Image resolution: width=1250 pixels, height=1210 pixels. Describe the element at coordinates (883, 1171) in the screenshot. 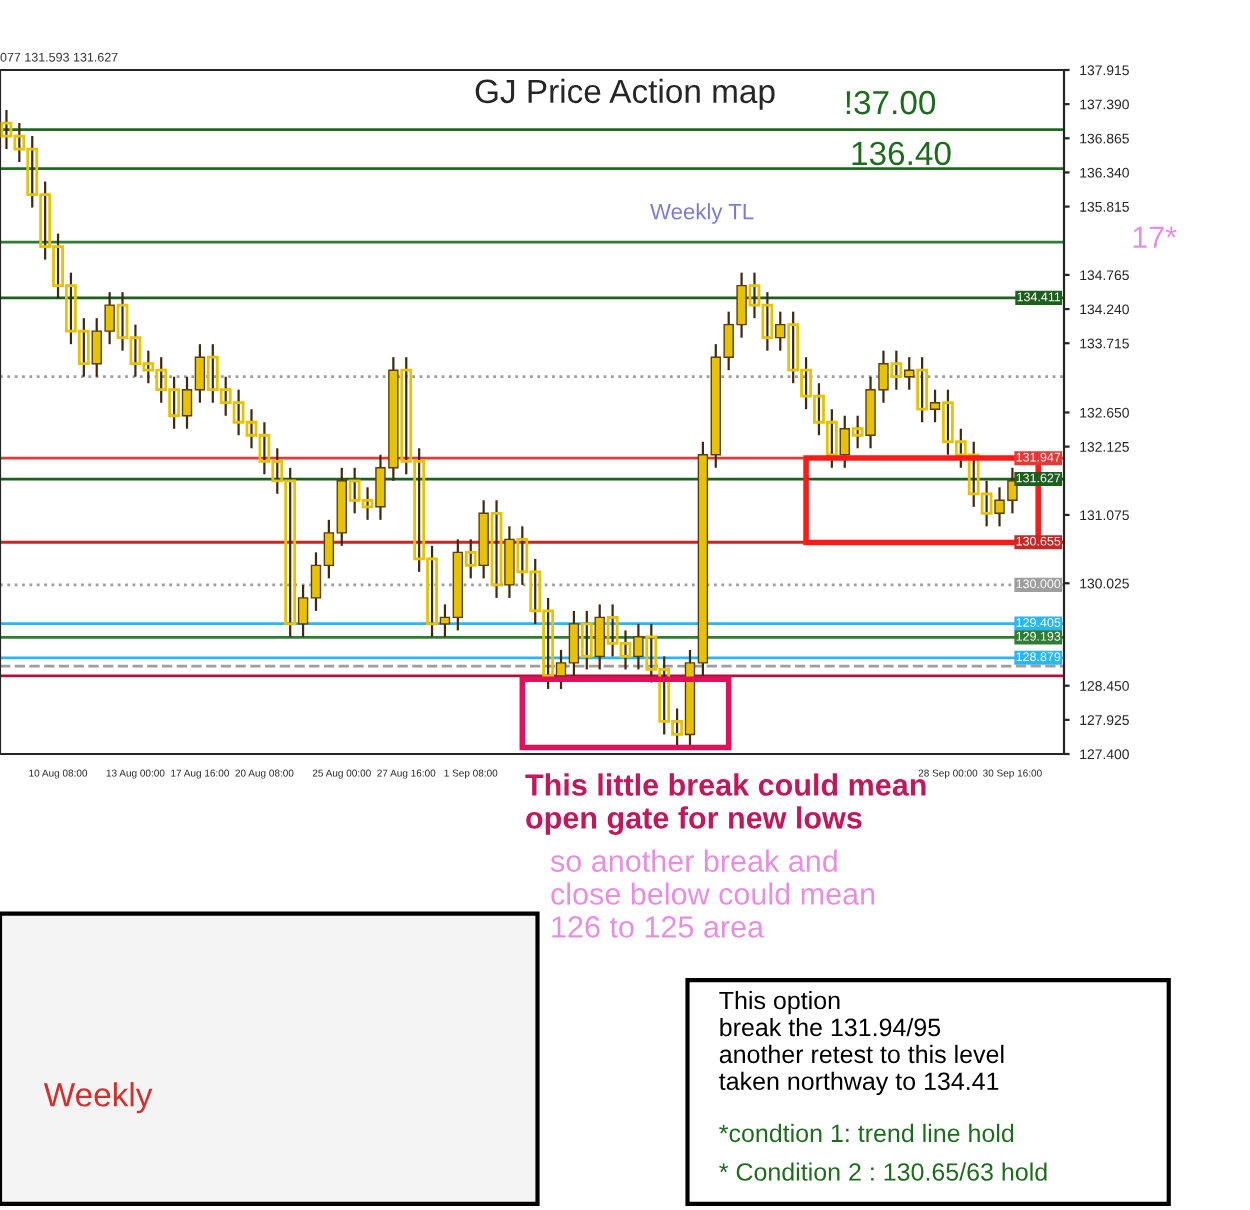

I see `text: * Condition 2 : 130.65/63 hold` at that location.